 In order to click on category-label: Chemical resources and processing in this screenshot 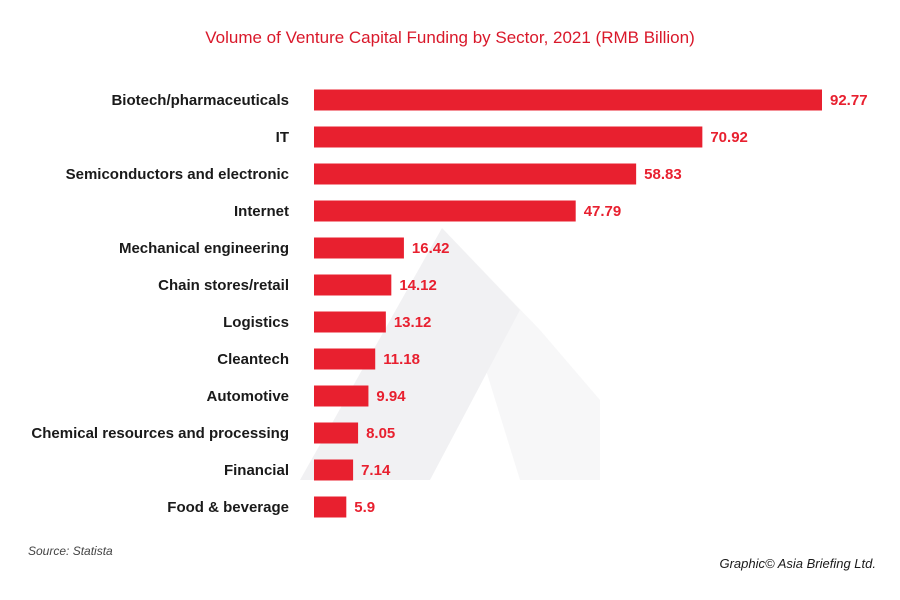, I will do `click(160, 433)`.